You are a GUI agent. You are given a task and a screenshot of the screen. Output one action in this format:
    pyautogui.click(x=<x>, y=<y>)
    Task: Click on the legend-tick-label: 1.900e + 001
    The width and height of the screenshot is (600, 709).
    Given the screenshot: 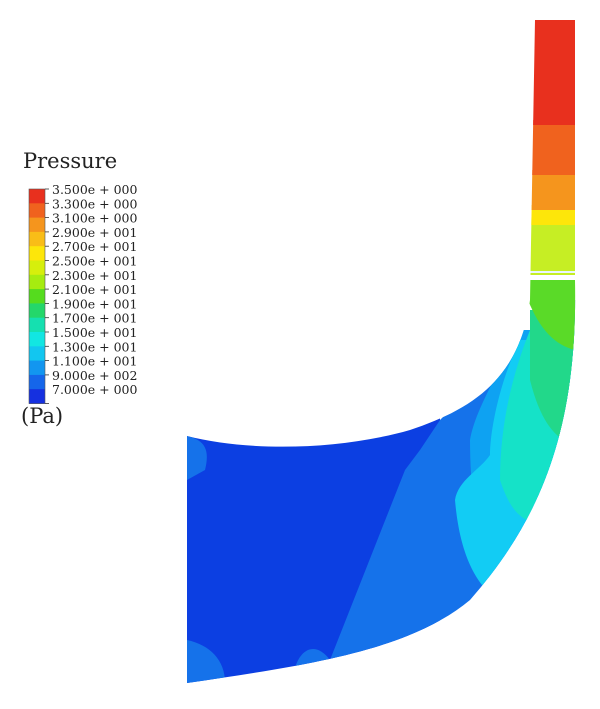 What is the action you would take?
    pyautogui.click(x=94, y=303)
    